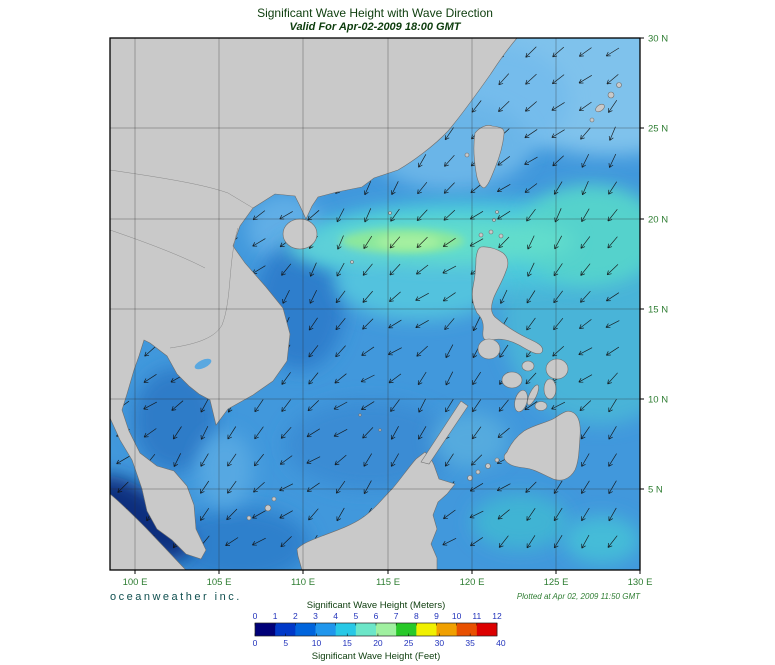  I want to click on lon-label: 105 E, so click(219, 582).